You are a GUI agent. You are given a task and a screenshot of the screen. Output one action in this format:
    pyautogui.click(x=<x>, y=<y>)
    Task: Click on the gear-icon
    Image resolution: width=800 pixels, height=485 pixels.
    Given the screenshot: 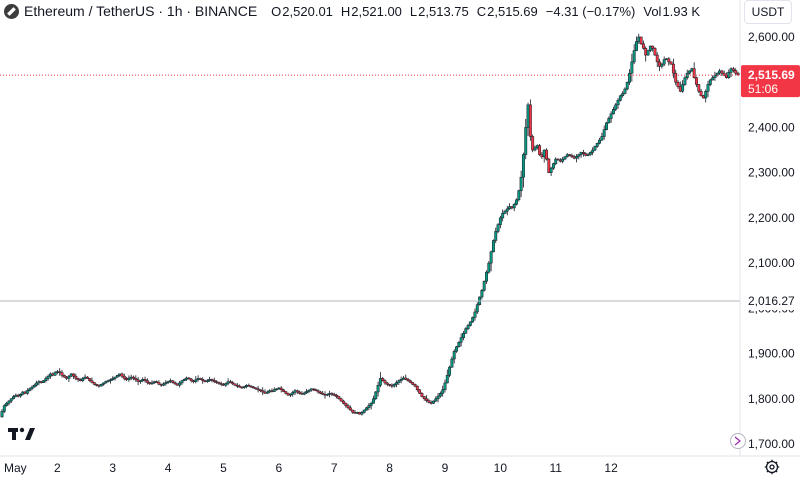 What is the action you would take?
    pyautogui.click(x=772, y=469)
    